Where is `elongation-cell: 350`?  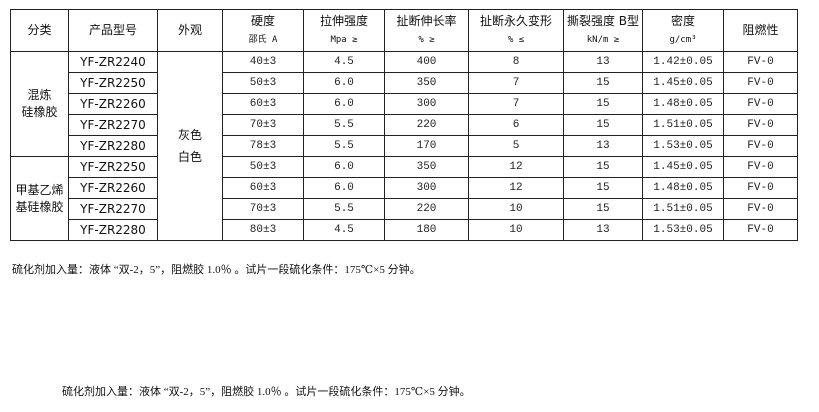 elongation-cell: 350 is located at coordinates (426, 167).